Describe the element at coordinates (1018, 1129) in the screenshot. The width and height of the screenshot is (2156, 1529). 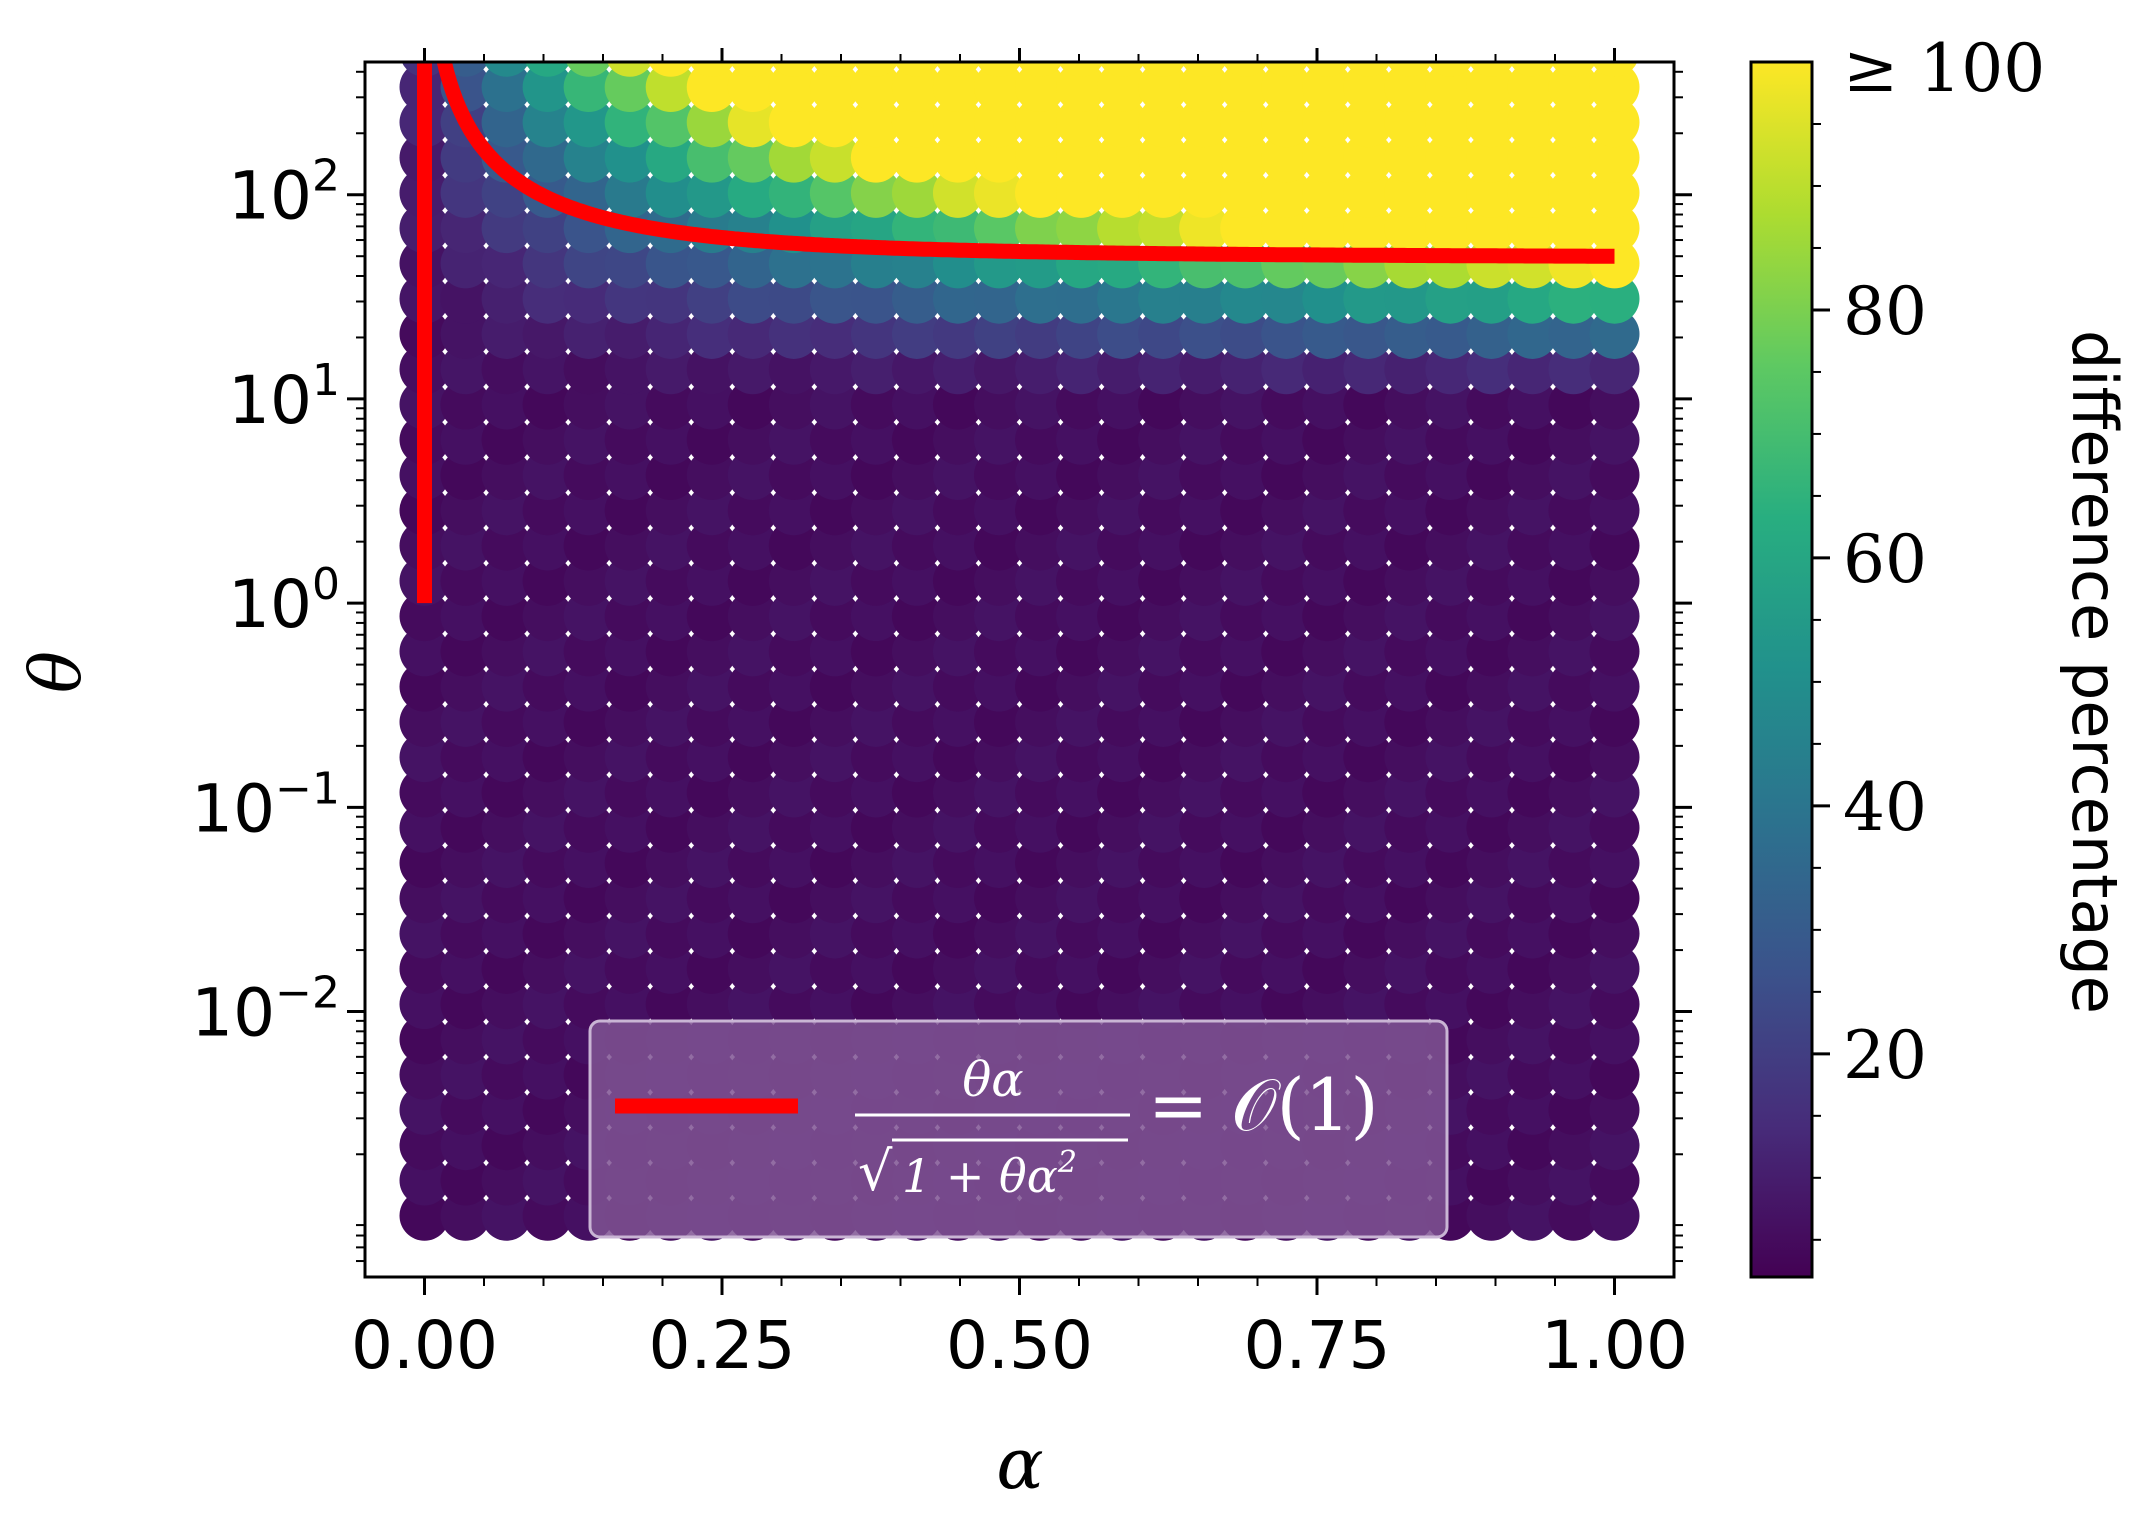
I see `legend: θα √ 1 + θα2 = 𝒪(1)` at that location.